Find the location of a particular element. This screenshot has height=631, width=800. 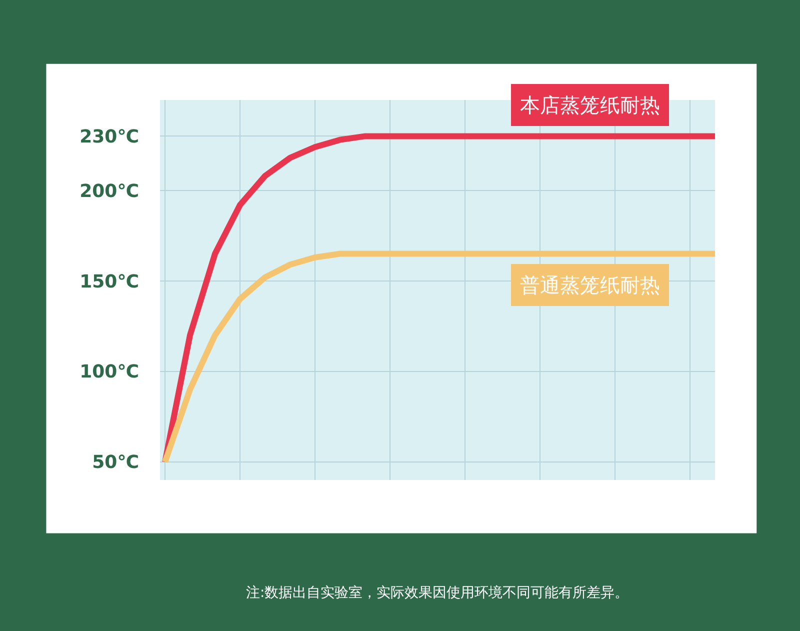

y-tick-label: 50℃ is located at coordinates (115, 463).